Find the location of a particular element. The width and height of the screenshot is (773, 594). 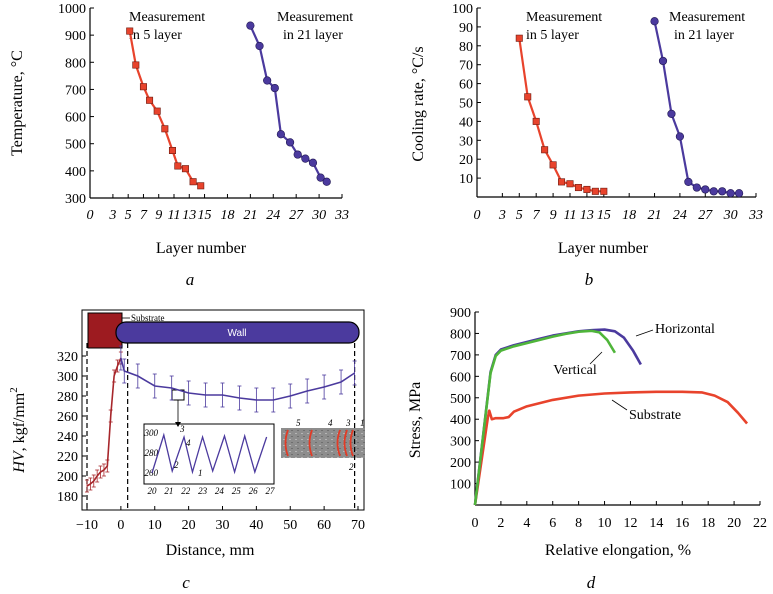

panel-a-ytick-label: 700 is located at coordinates (75, 90).